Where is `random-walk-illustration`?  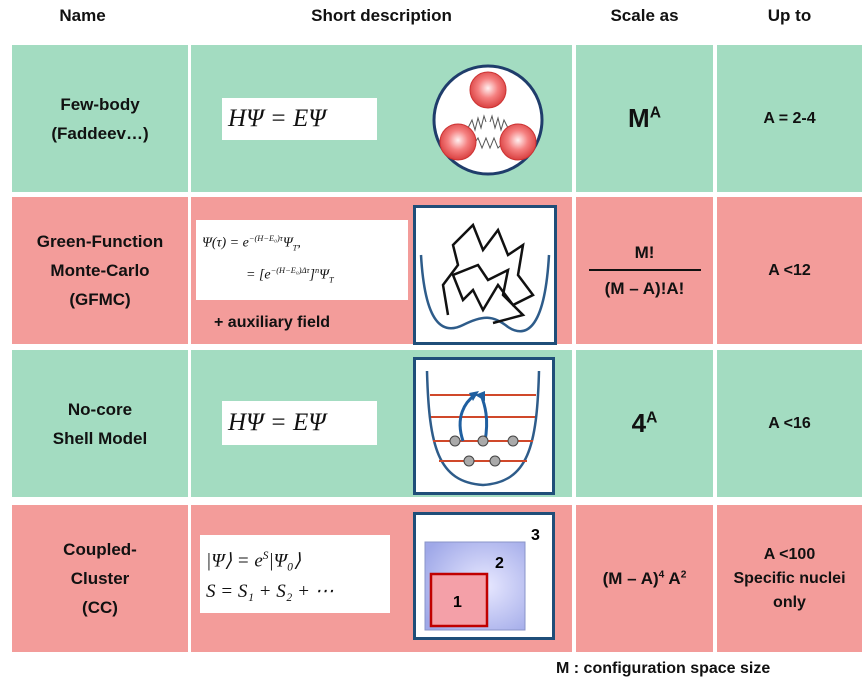 random-walk-illustration is located at coordinates (485, 275).